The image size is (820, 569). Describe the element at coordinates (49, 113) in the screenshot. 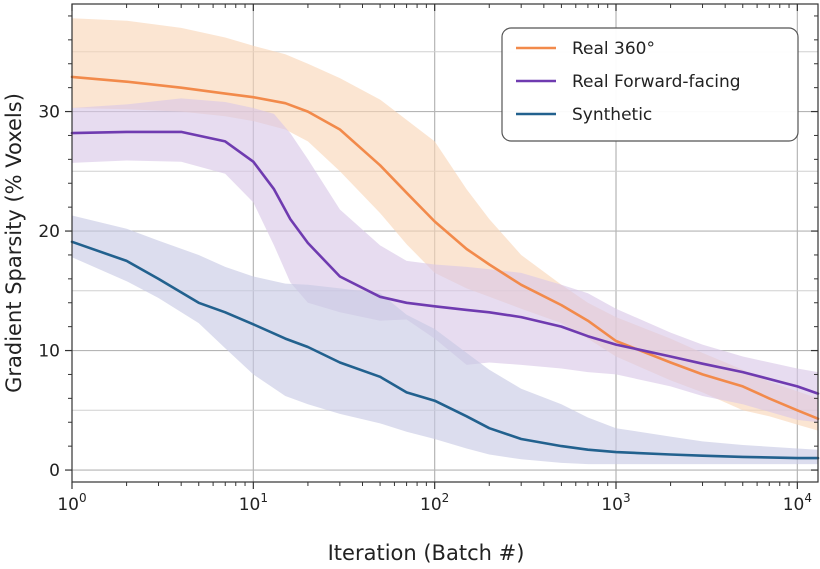

I see `y-tick-label: 30` at that location.